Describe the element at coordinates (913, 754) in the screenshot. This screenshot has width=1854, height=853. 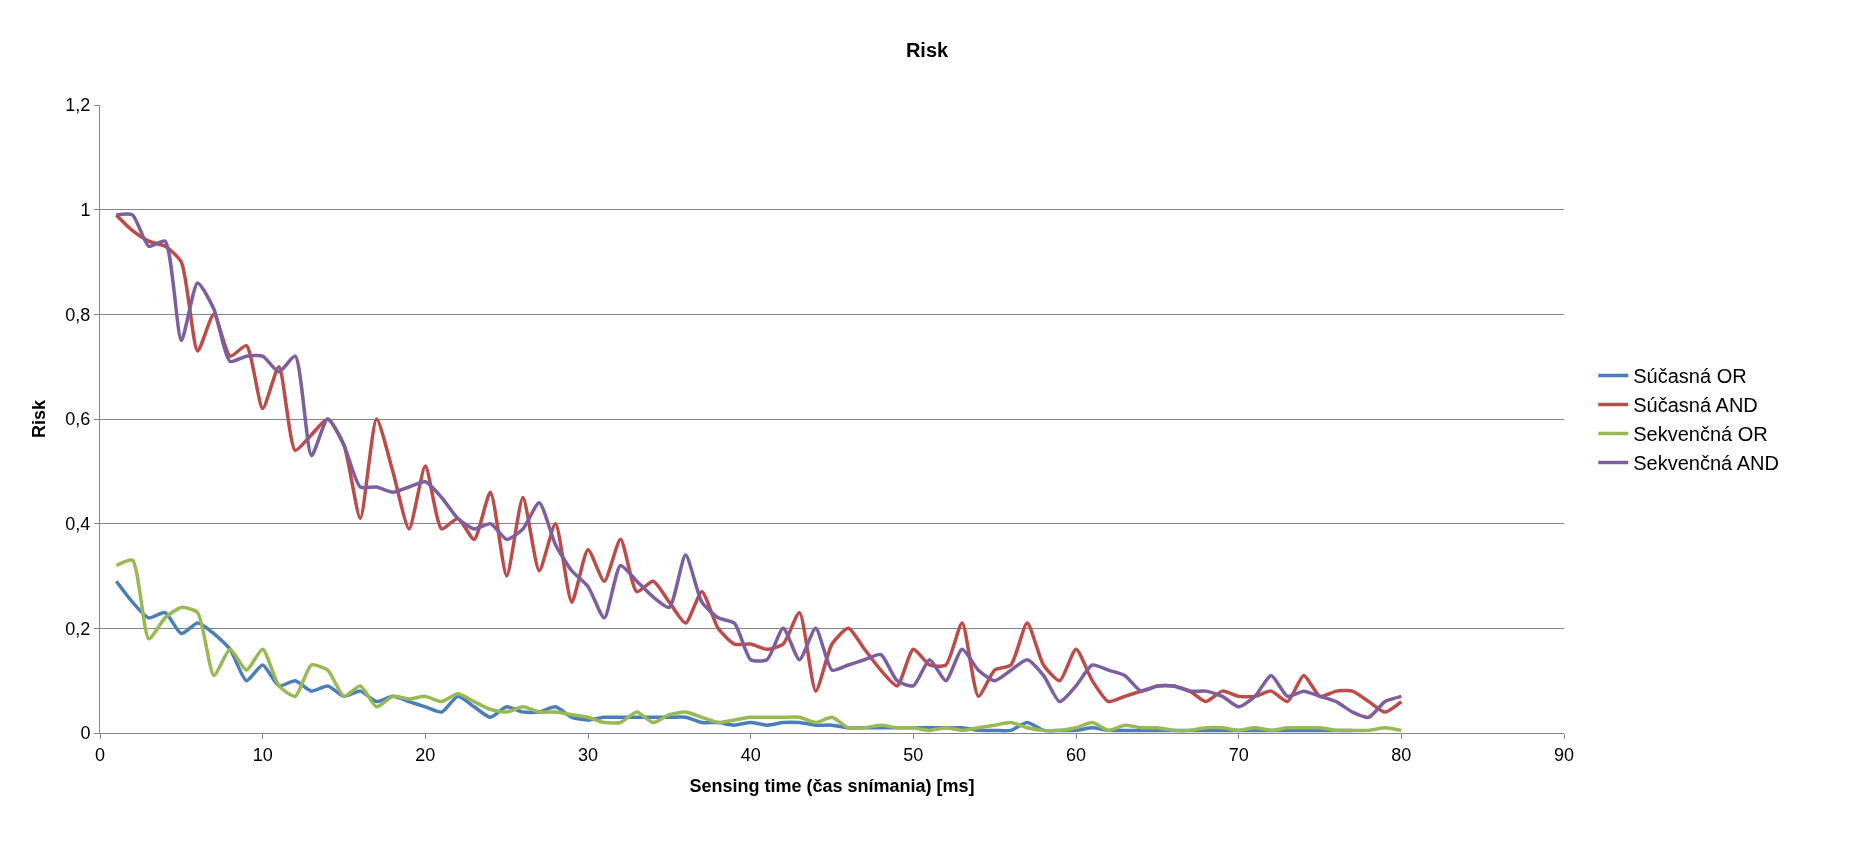
I see `x-tick-label: 50` at that location.